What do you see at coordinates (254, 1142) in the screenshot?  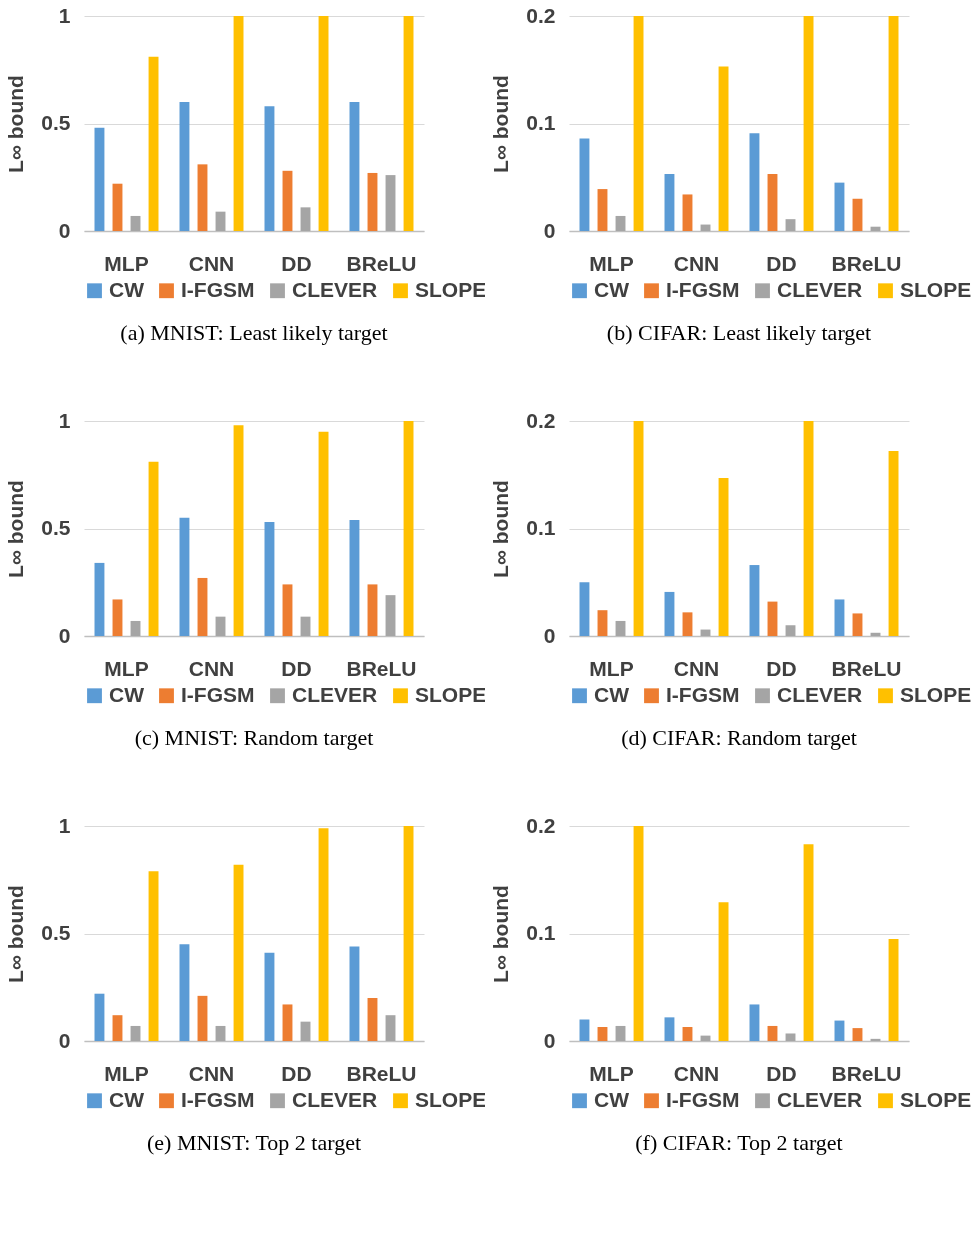 I see `text: (e) MNIST: Top 2 target` at bounding box center [254, 1142].